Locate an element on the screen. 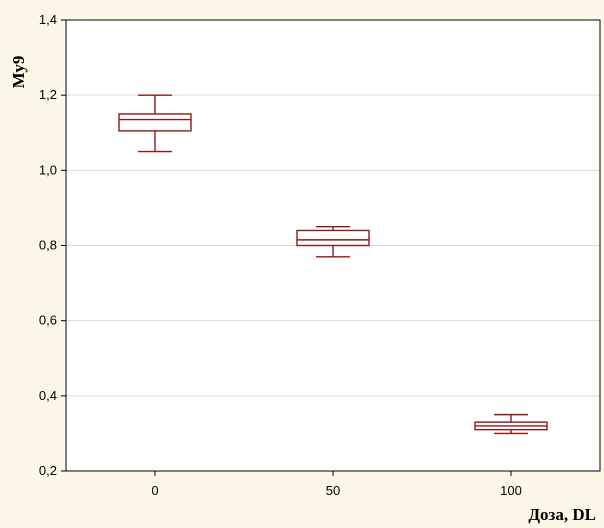  y-tick-label: 1,0 is located at coordinates (48, 169).